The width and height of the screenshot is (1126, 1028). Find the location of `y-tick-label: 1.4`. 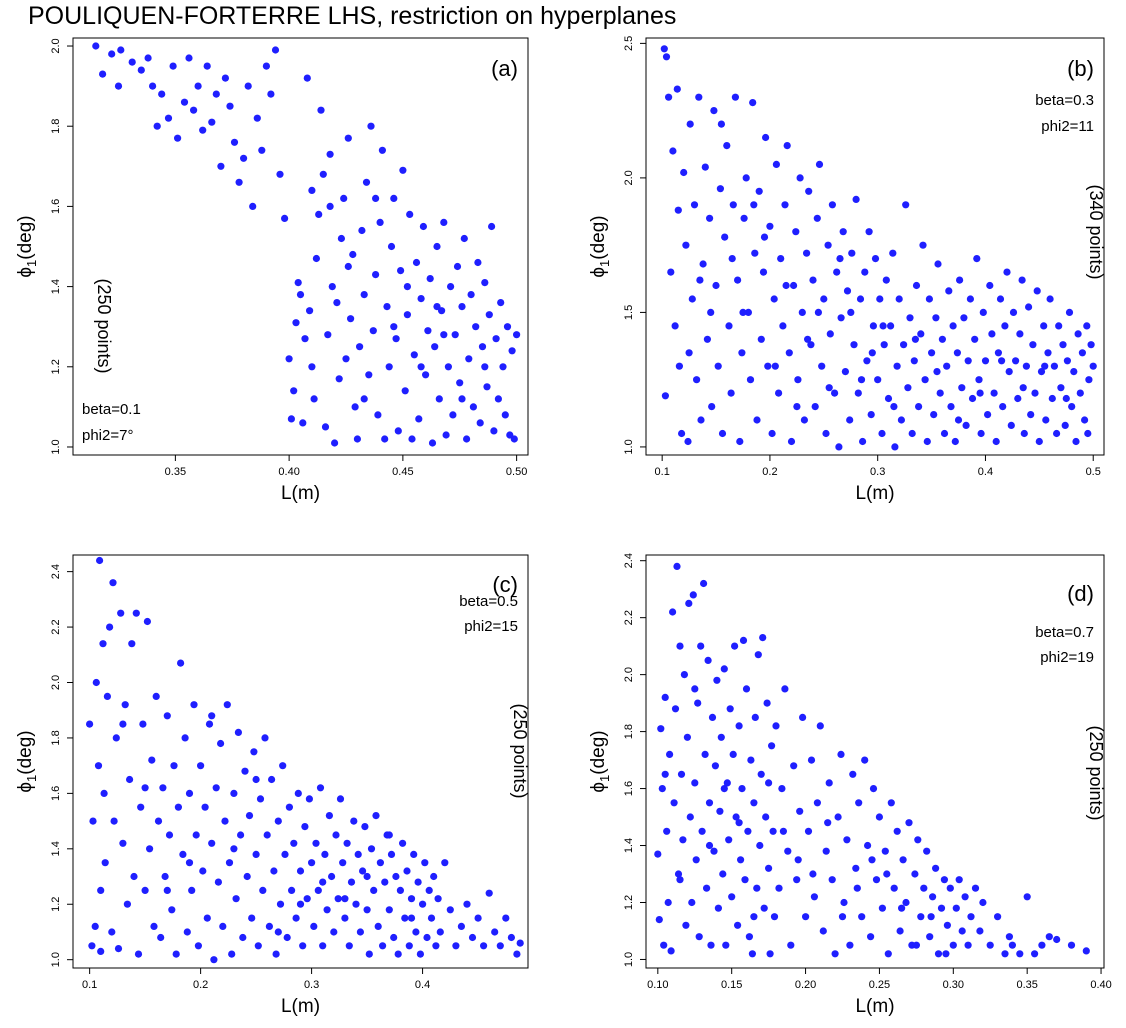

y-tick-label: 1.4 is located at coordinates (629, 845).